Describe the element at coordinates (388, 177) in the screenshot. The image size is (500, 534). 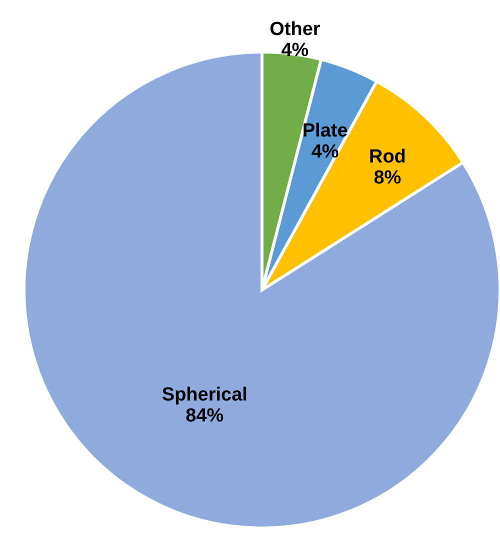
I see `data-label: 8%` at that location.